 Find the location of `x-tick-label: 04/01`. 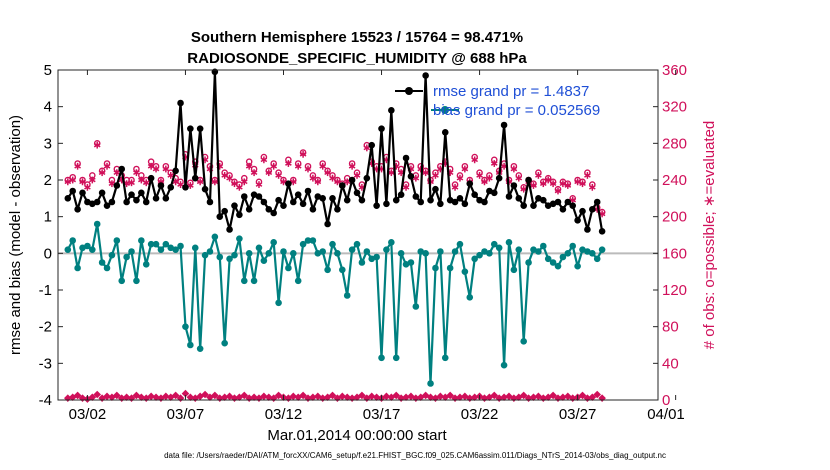

x-tick-label: 04/01 is located at coordinates (666, 414).